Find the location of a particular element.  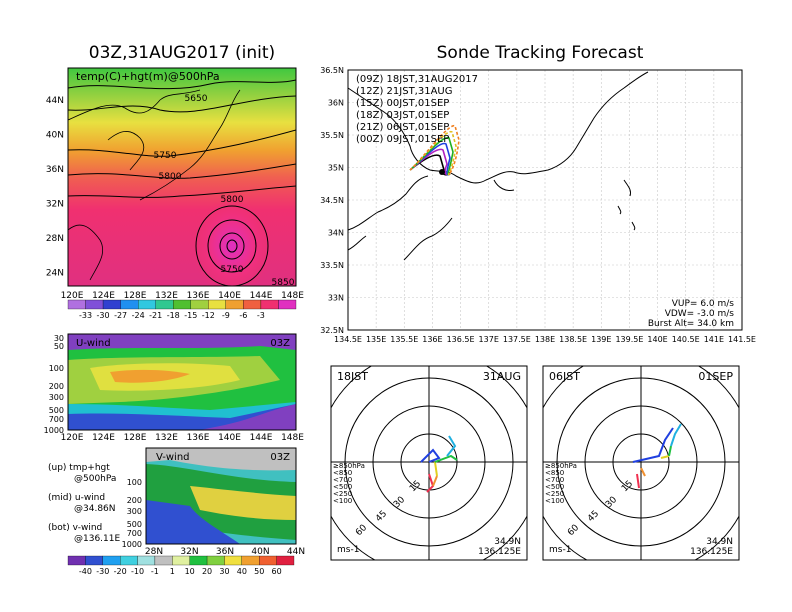

track-lat-tick: 32.5N is located at coordinates (332, 330).